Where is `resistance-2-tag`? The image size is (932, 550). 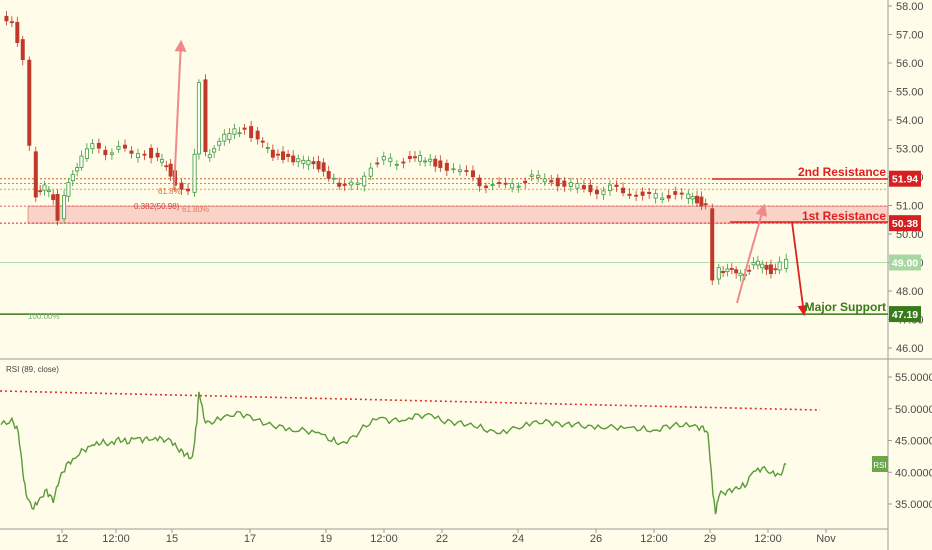 resistance-2-tag is located at coordinates (905, 178).